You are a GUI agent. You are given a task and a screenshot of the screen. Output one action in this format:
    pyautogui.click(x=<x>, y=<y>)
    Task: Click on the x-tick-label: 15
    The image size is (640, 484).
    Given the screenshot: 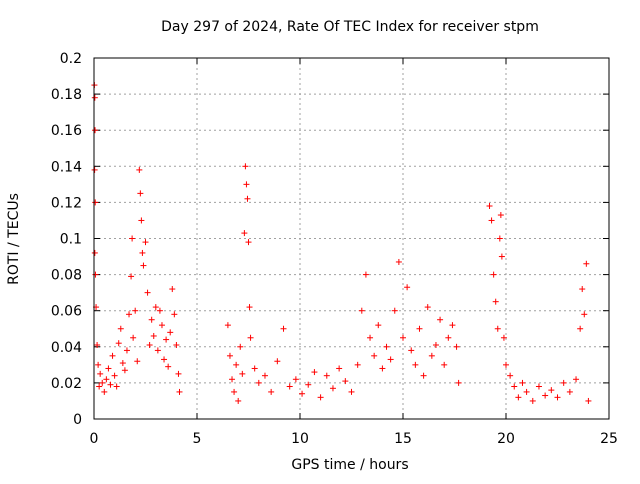 What is the action you would take?
    pyautogui.click(x=403, y=439)
    